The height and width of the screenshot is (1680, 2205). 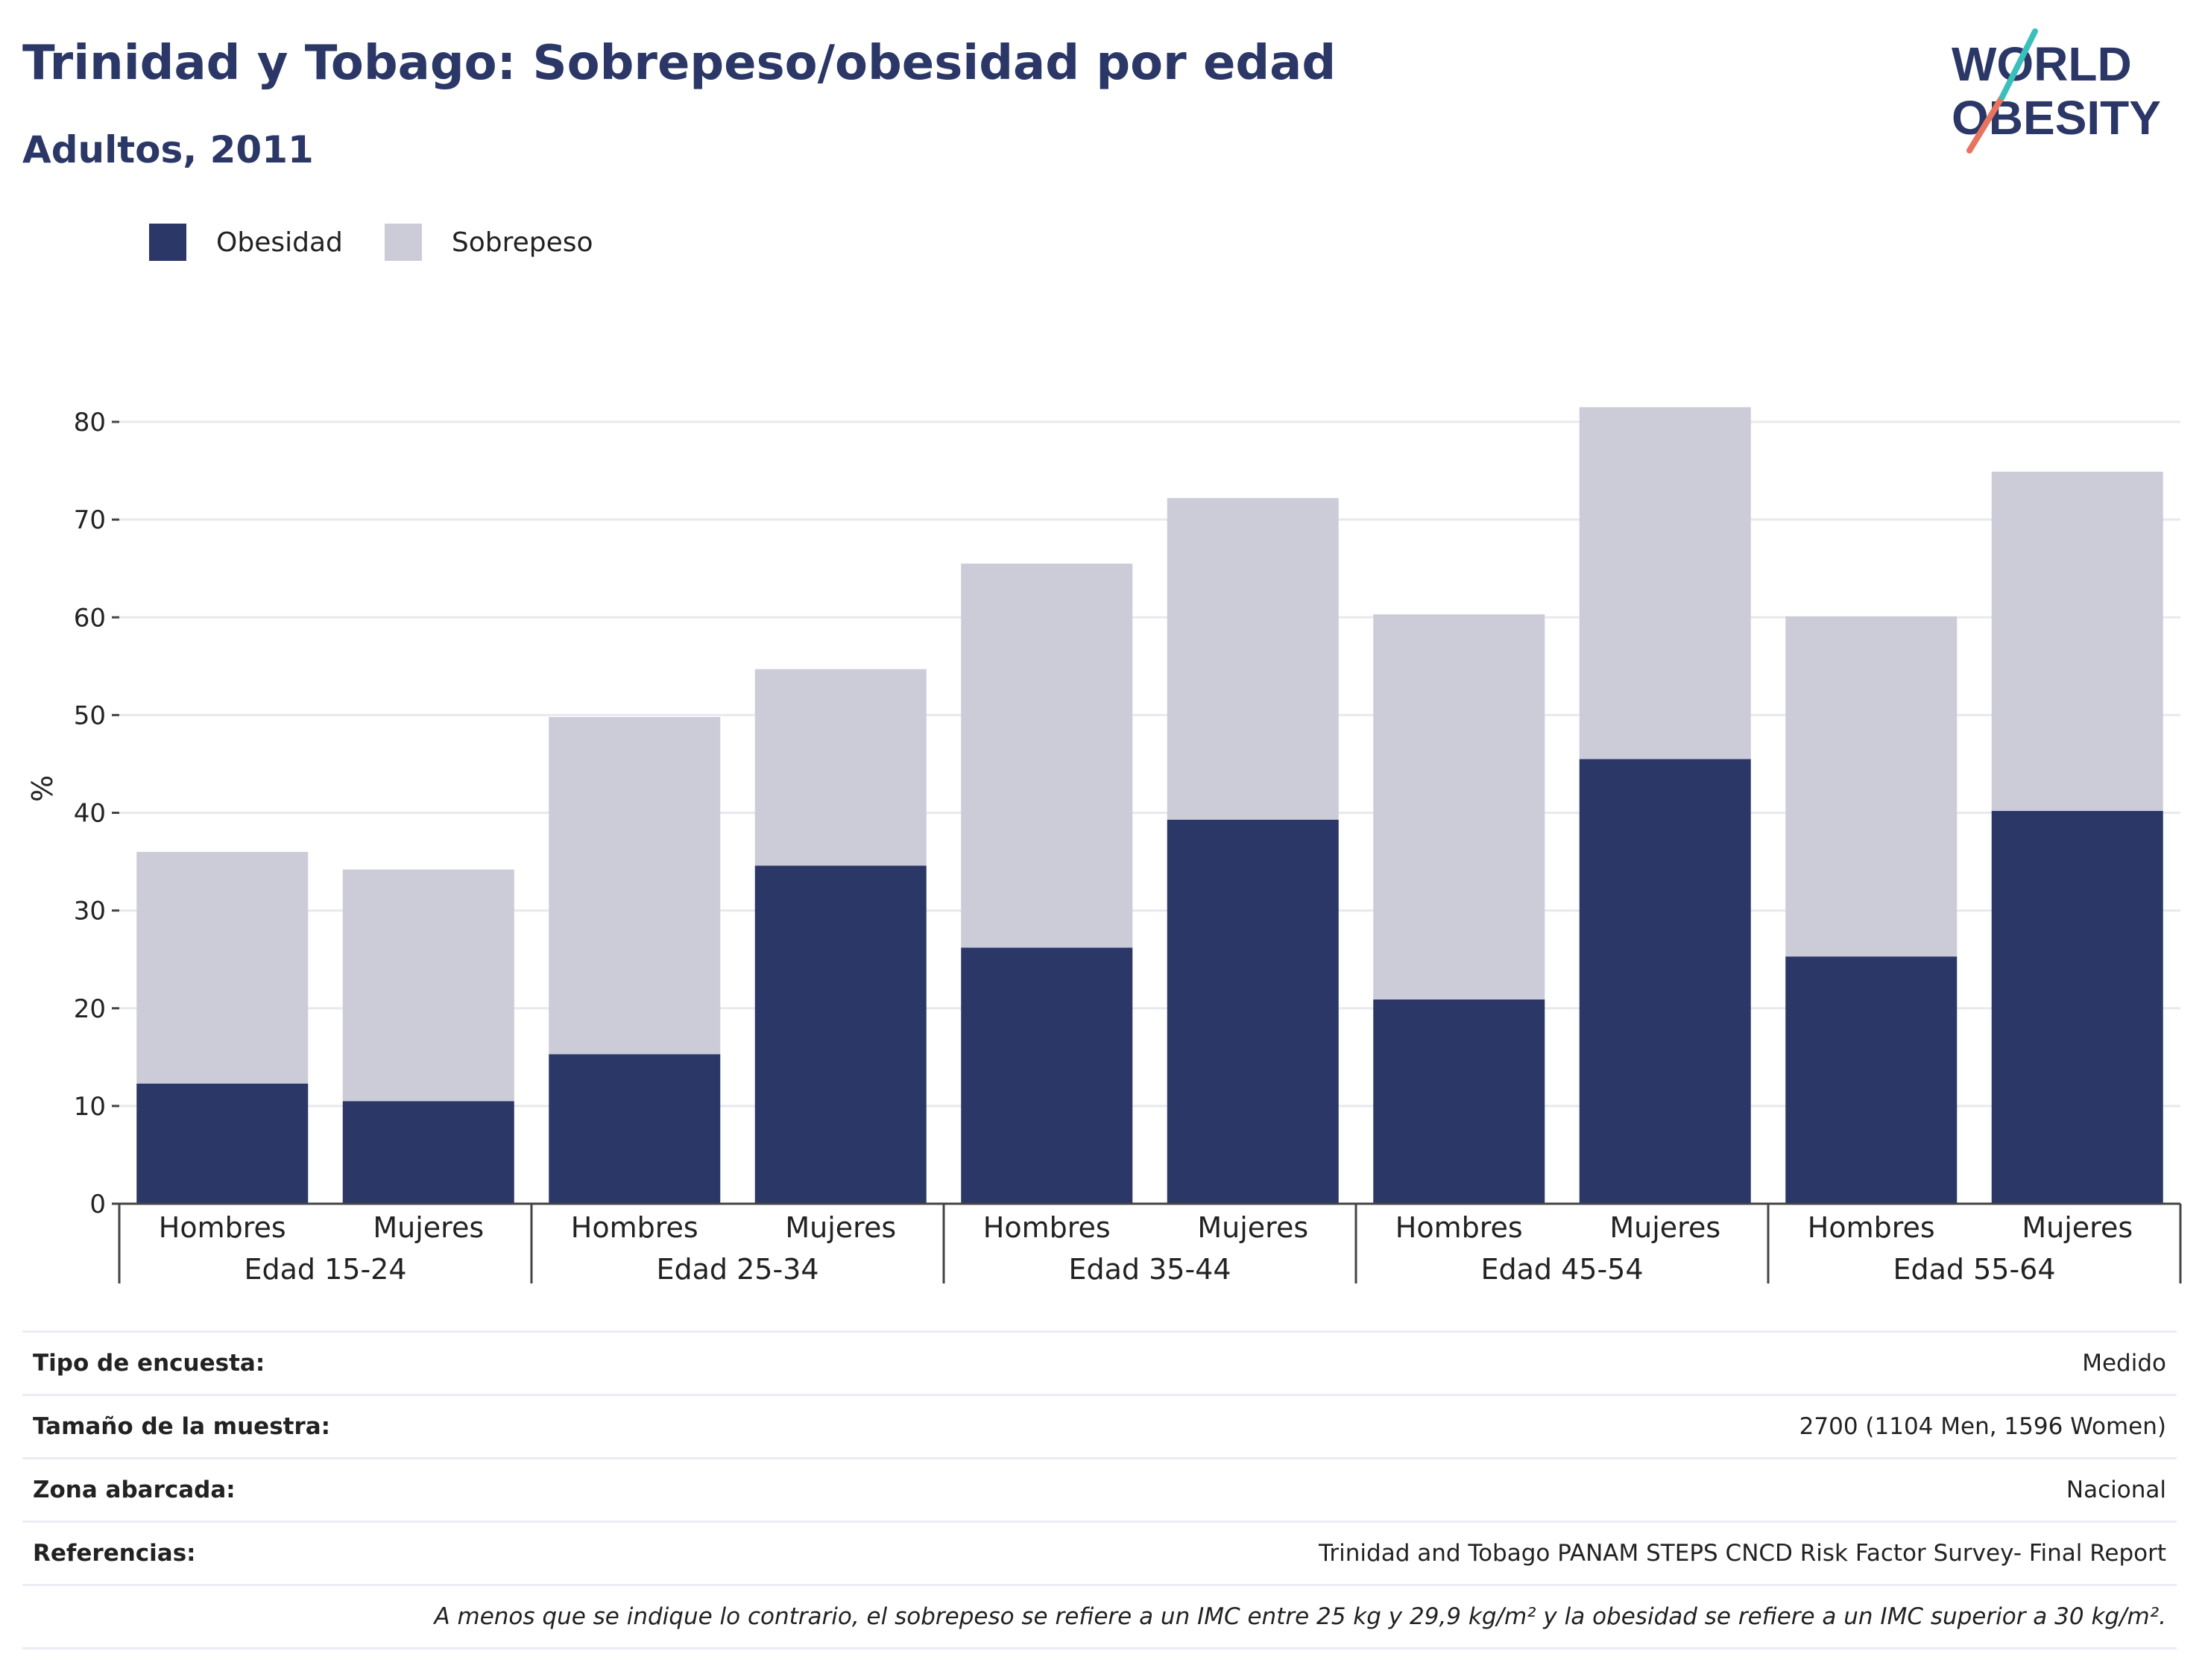 I want to click on y-tick-label: 10, so click(x=90, y=1107).